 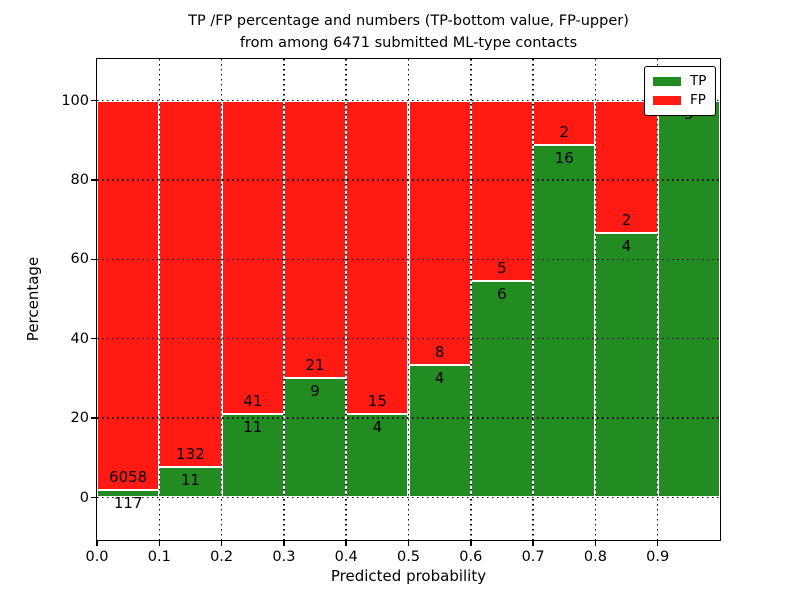 What do you see at coordinates (79, 259) in the screenshot?
I see `y-tick-label: 60` at bounding box center [79, 259].